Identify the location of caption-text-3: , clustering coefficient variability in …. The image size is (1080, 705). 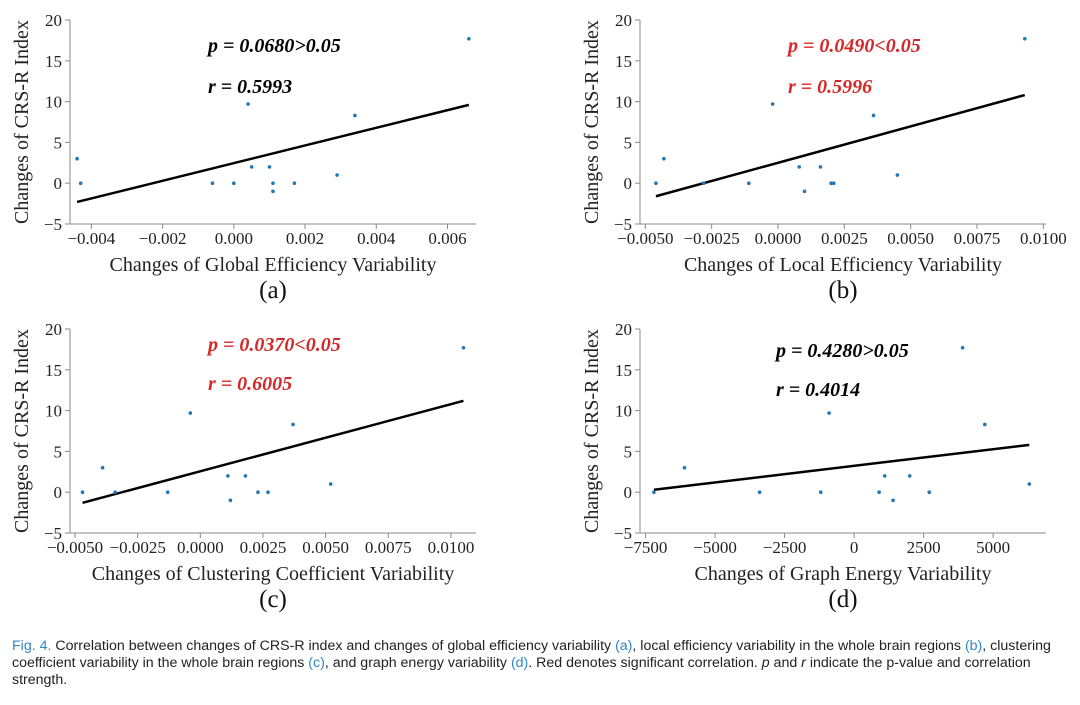
(531, 654).